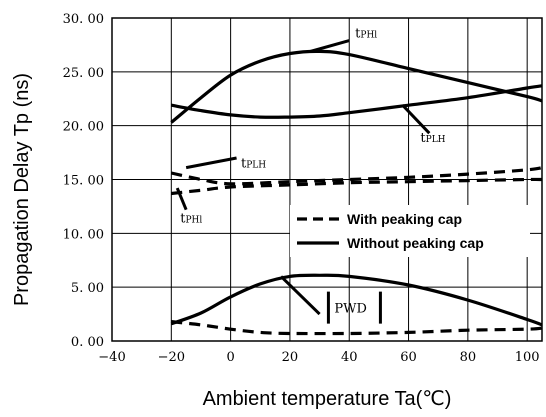 The width and height of the screenshot is (546, 417). I want to click on annotation-tphl-lower: tPHl, so click(191, 219).